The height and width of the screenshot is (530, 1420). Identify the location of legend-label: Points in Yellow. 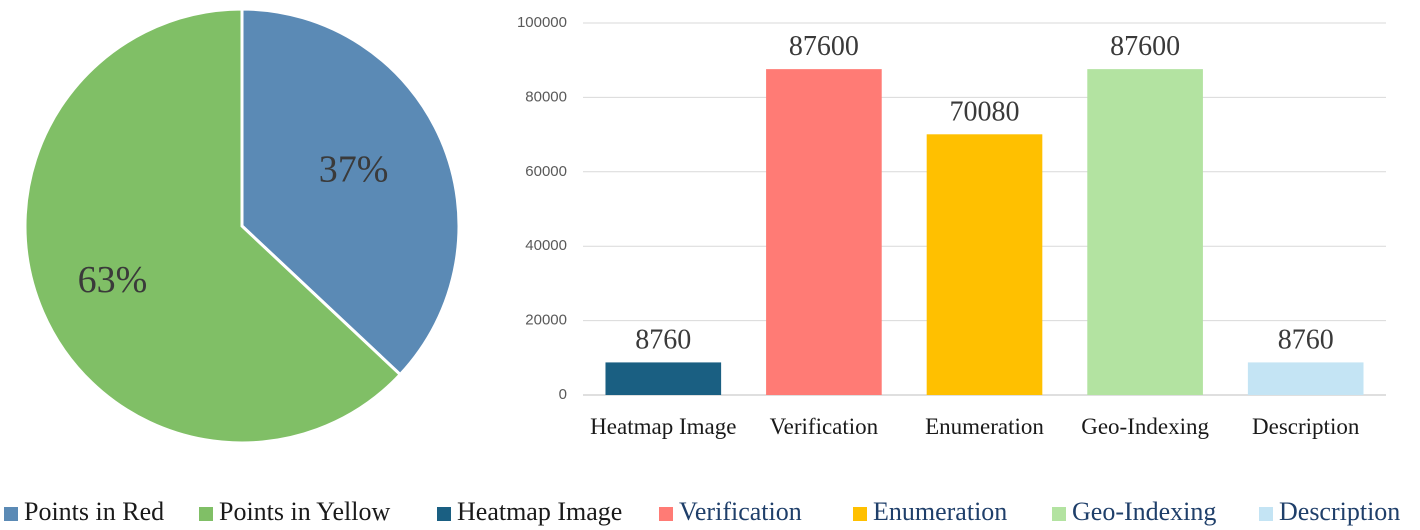
(304, 511).